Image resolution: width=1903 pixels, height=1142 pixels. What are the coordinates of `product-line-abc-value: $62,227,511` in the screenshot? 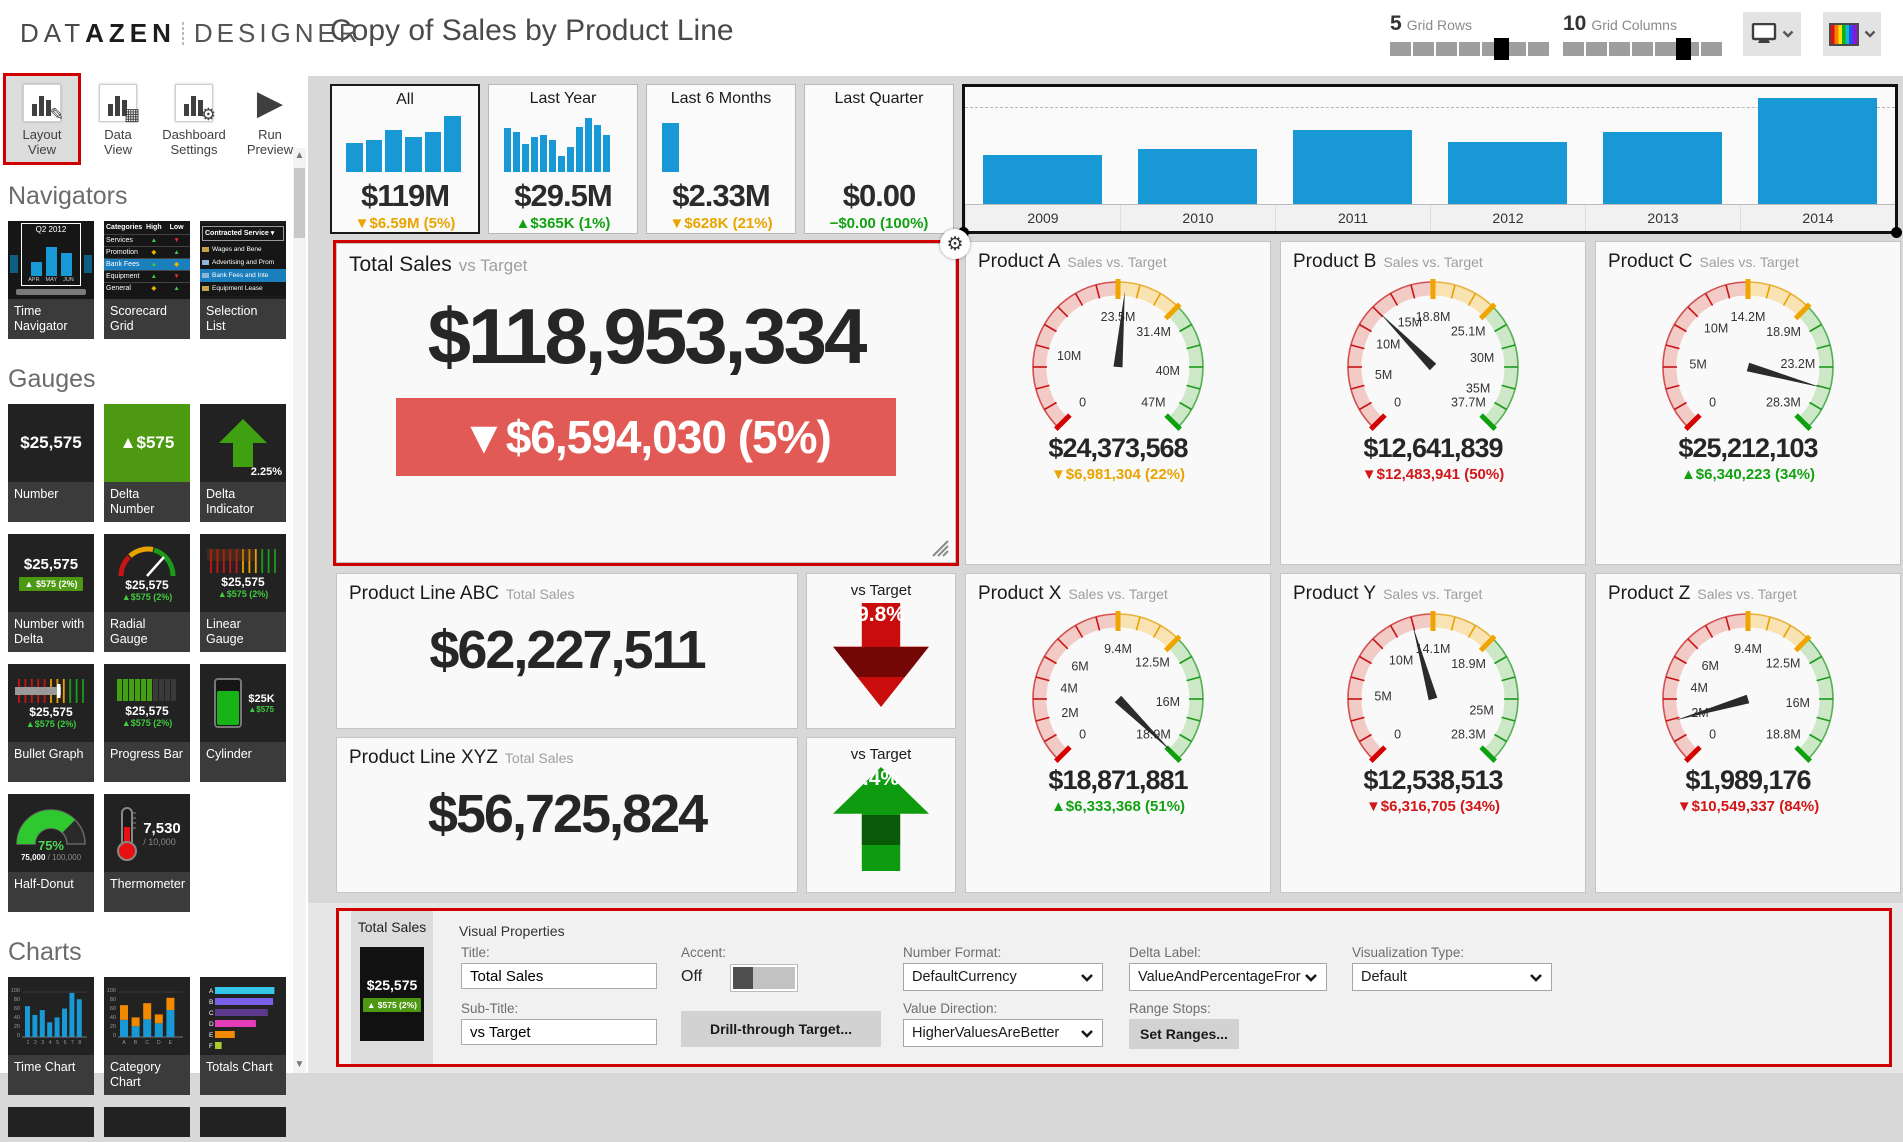 It's located at (567, 650).